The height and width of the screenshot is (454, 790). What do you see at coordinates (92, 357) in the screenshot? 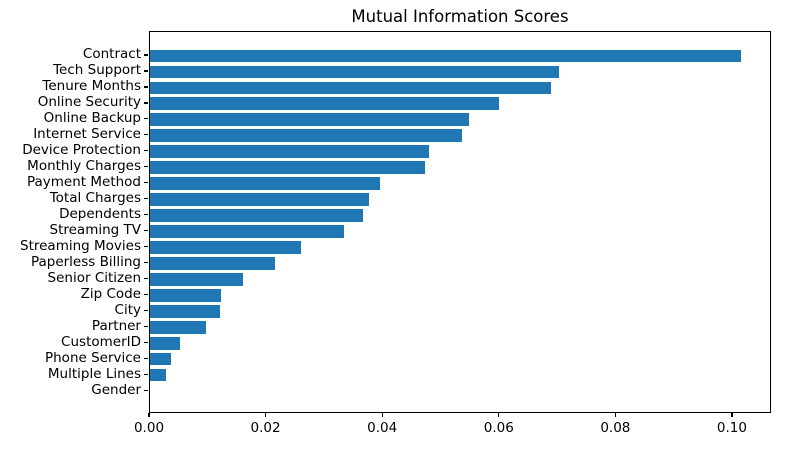
I see `y-tick-label: Phone Service` at bounding box center [92, 357].